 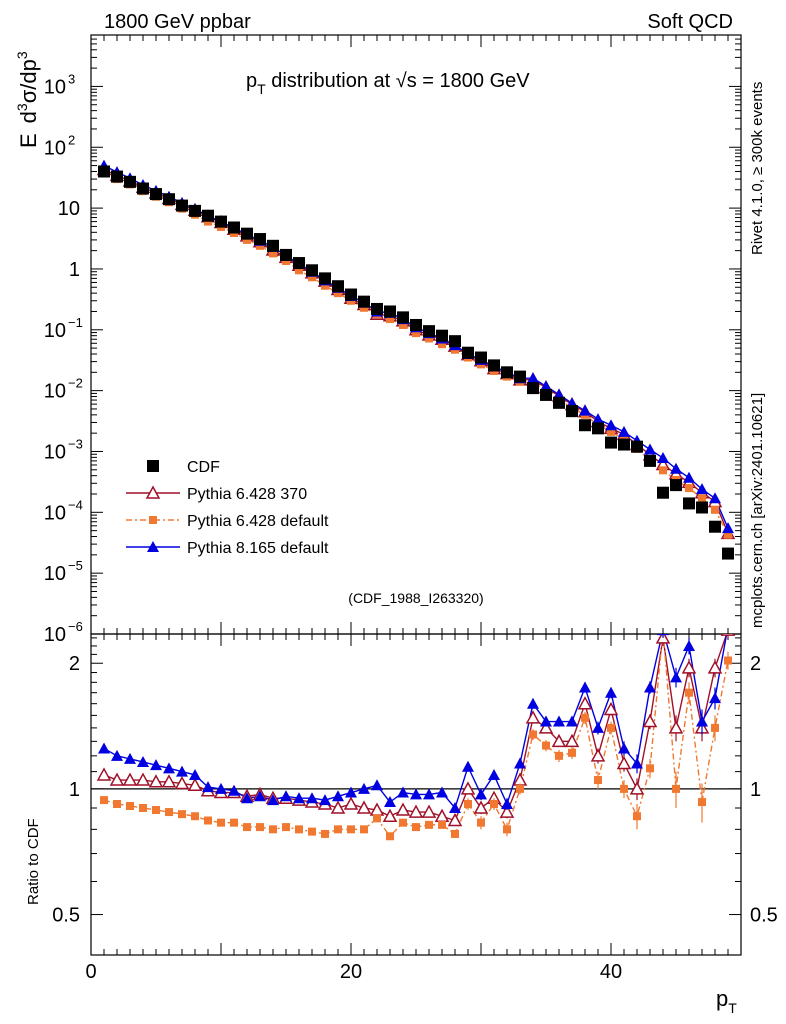 I want to click on y-tick-exponent: 2, so click(x=71, y=139).